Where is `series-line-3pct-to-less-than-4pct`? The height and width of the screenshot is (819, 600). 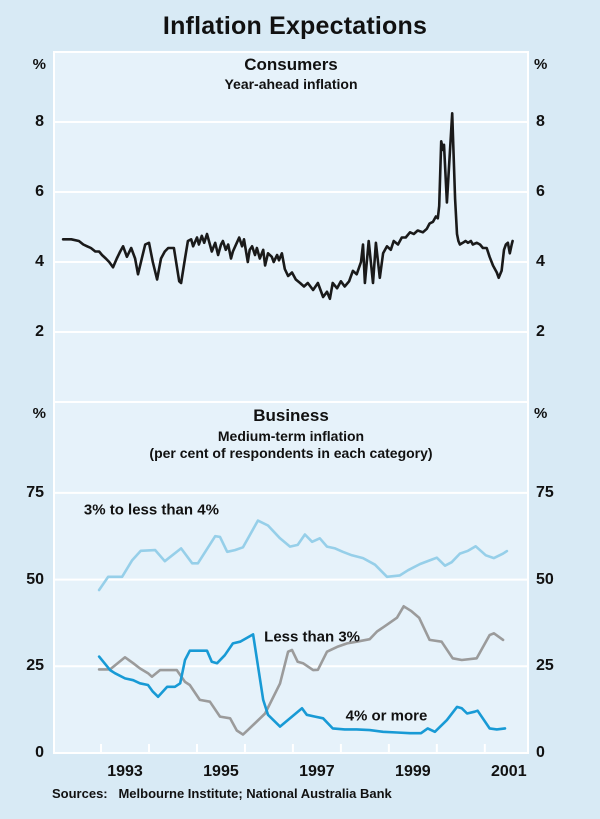 series-line-3pct-to-less-than-4pct is located at coordinates (303, 555).